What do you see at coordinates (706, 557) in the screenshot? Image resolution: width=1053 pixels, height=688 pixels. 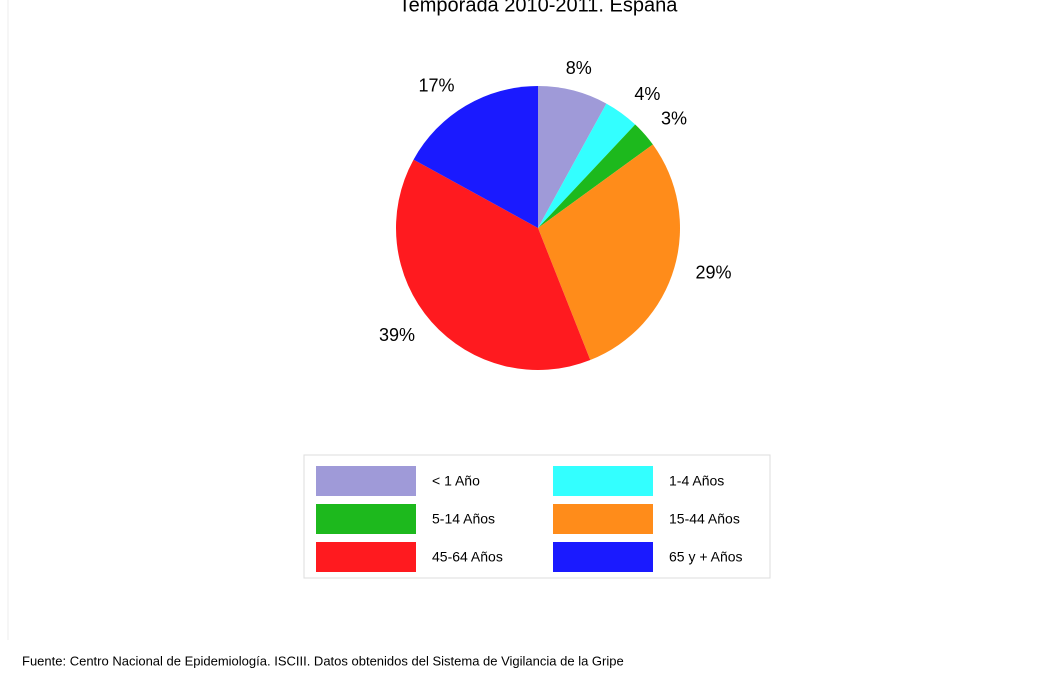 I see `legend-label: 65 y + Años` at bounding box center [706, 557].